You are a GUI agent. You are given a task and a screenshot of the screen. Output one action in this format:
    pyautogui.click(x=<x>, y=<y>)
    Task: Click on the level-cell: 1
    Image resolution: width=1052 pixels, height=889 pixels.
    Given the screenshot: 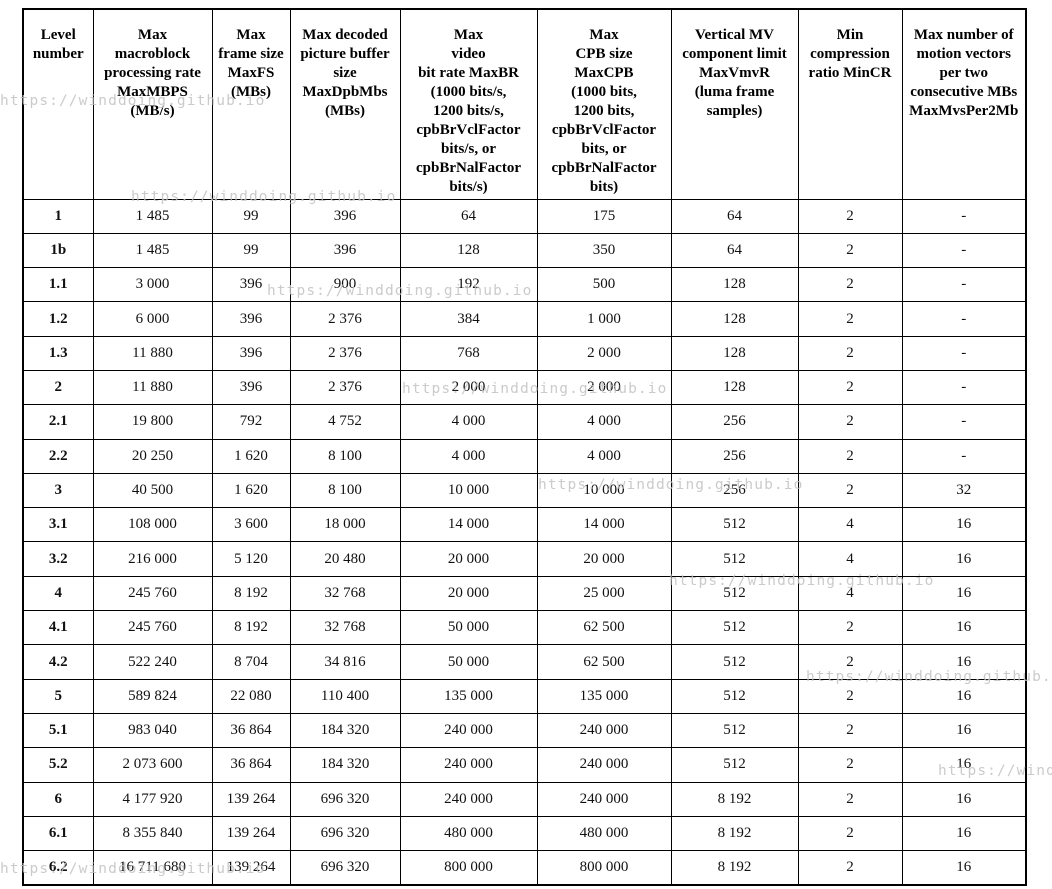 What is the action you would take?
    pyautogui.click(x=58, y=216)
    